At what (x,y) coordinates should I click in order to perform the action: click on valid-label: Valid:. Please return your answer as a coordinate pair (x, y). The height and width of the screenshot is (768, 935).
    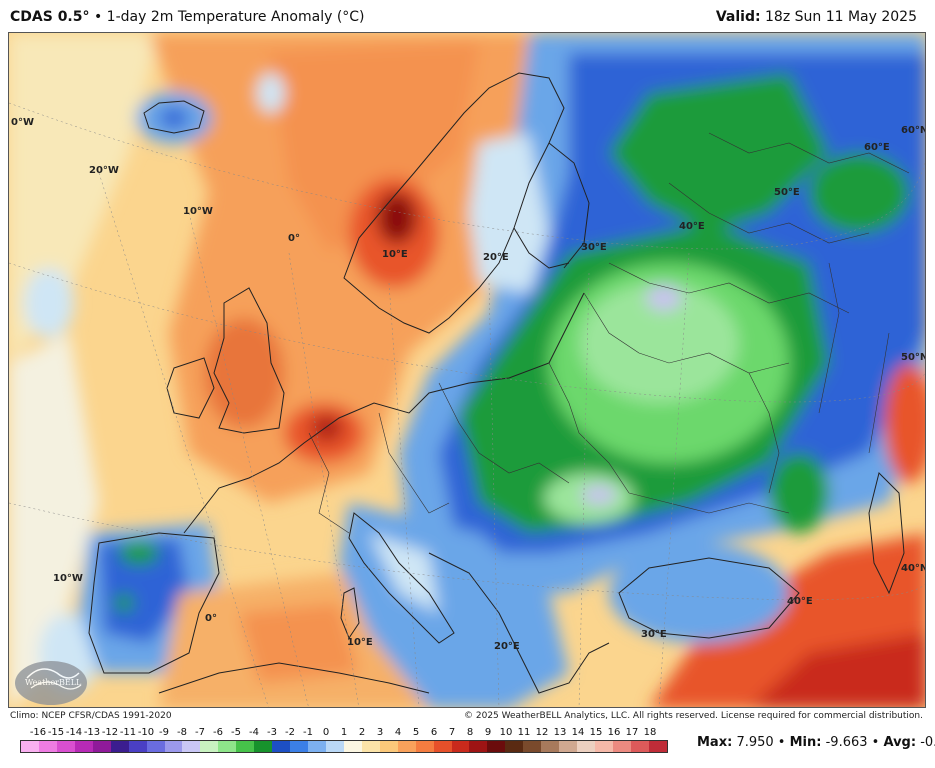
    Looking at the image, I should click on (738, 17).